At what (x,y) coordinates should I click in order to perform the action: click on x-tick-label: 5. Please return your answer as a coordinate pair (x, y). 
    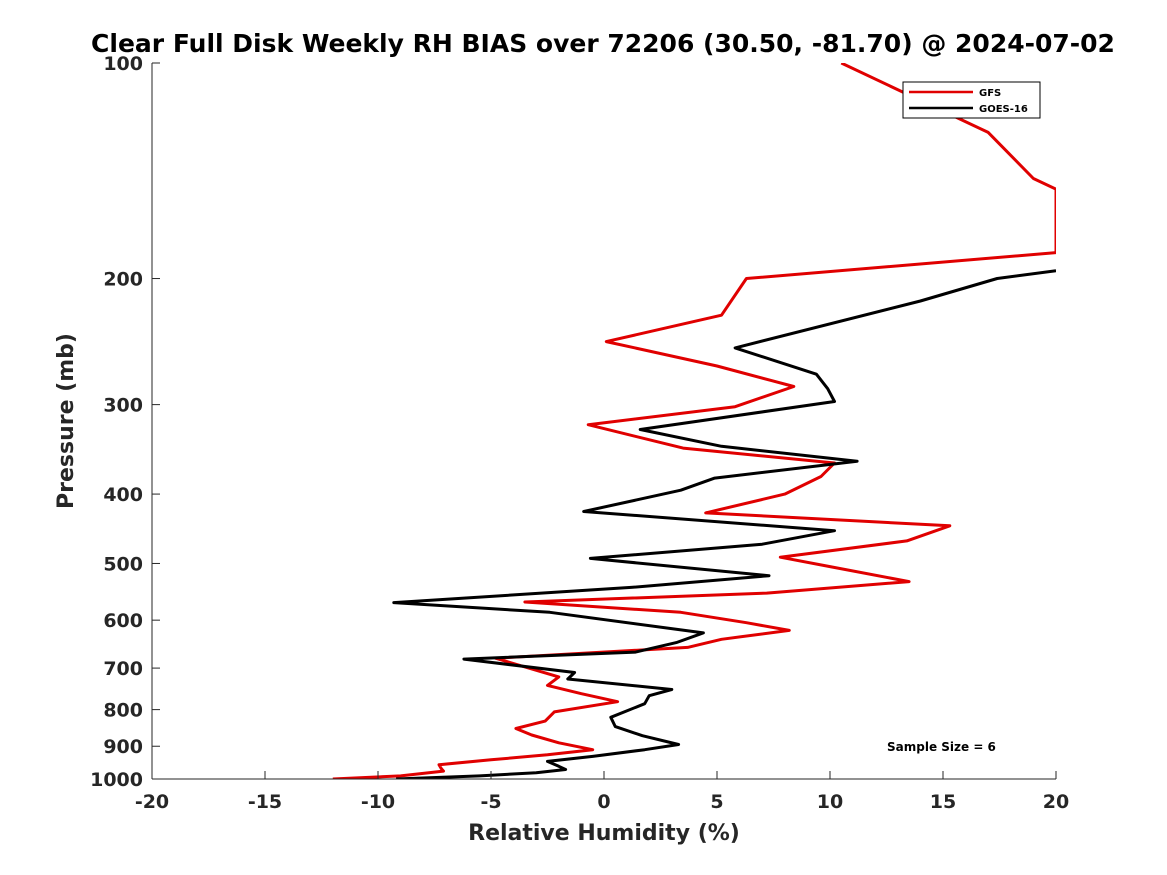
    Looking at the image, I should click on (716, 802).